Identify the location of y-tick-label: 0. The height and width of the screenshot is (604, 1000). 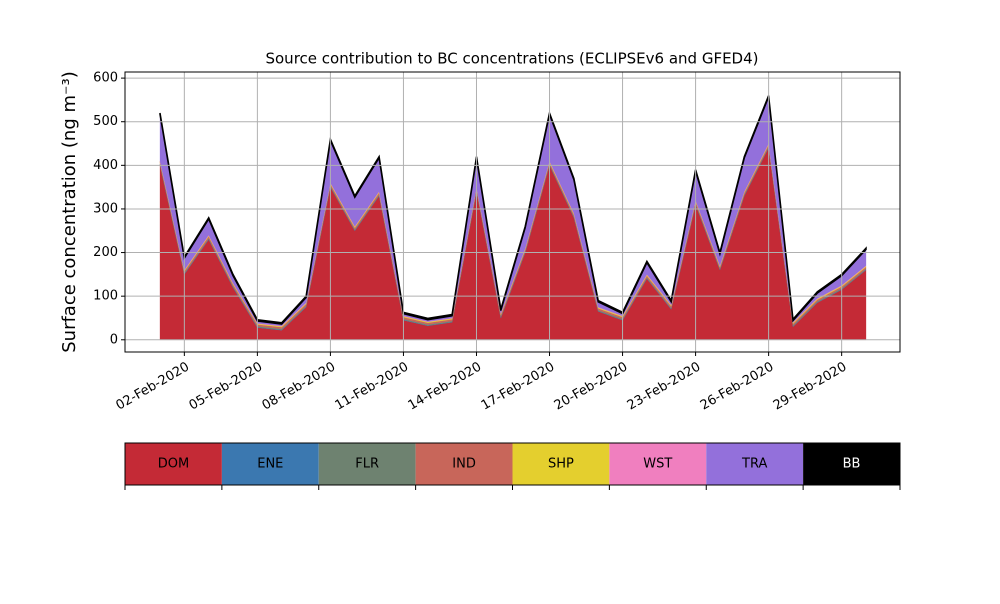
(114, 339).